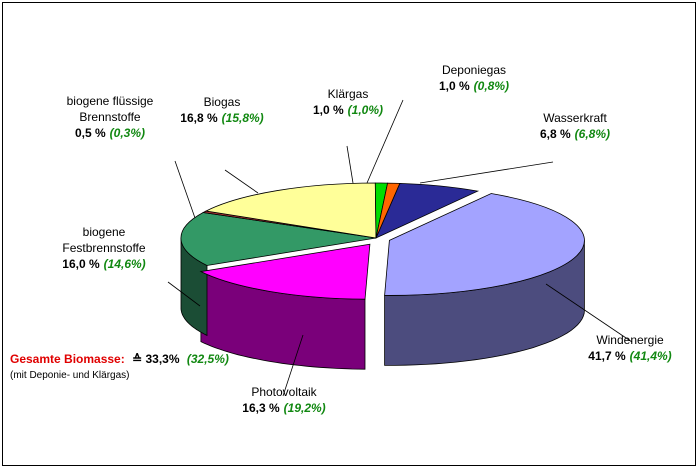 The image size is (700, 470). I want to click on biomass-prev-value: (32,5%), so click(208, 359).